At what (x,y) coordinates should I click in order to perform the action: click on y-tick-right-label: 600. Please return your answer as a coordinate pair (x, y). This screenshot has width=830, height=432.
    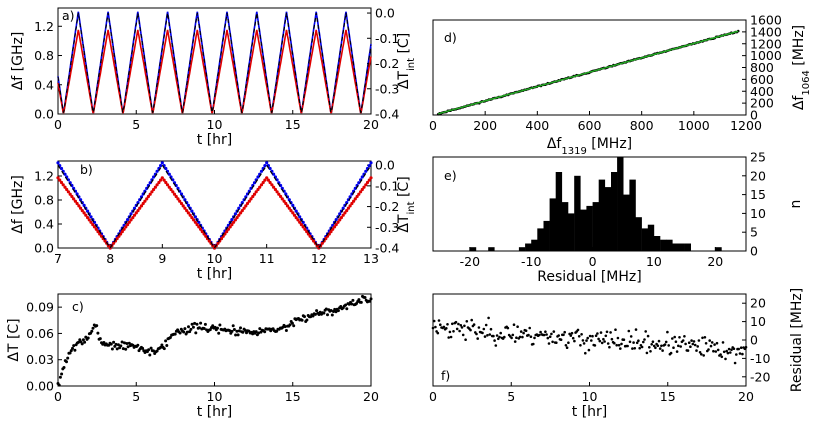
    Looking at the image, I should click on (762, 79).